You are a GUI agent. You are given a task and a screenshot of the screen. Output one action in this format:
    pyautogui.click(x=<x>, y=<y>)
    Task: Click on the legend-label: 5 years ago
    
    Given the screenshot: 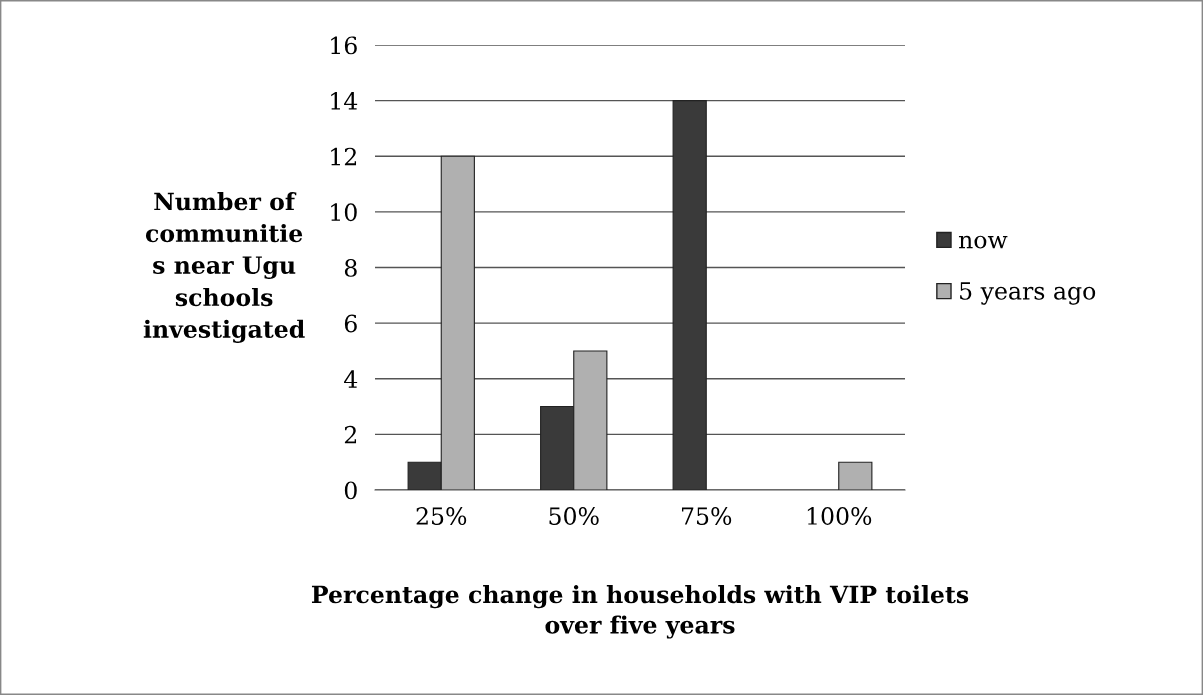 What is the action you would take?
    pyautogui.click(x=1028, y=293)
    